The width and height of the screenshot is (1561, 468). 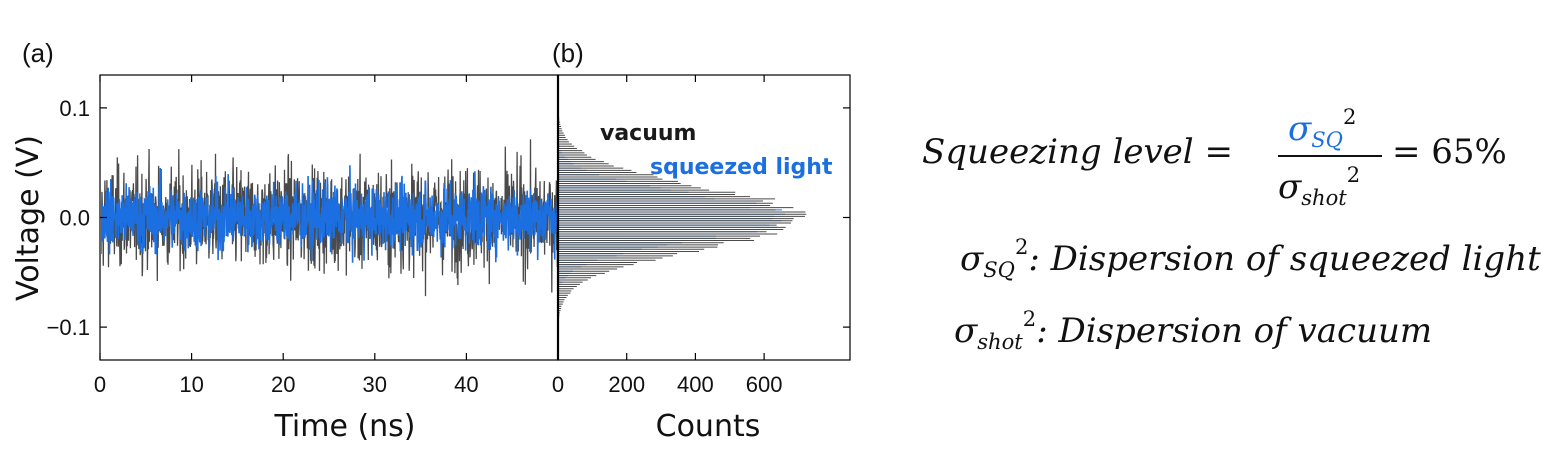 What do you see at coordinates (1322, 128) in the screenshot?
I see `formula-numerator: σSQ2` at bounding box center [1322, 128].